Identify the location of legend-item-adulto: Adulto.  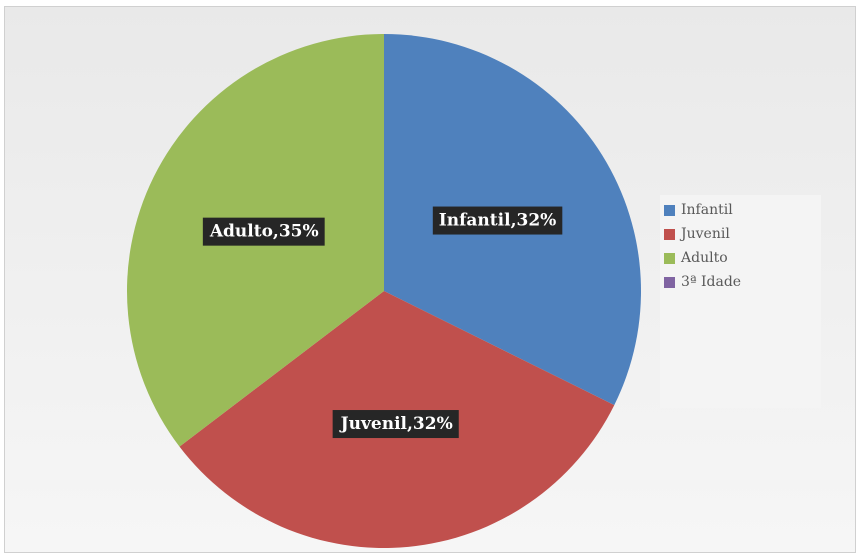
(742, 258).